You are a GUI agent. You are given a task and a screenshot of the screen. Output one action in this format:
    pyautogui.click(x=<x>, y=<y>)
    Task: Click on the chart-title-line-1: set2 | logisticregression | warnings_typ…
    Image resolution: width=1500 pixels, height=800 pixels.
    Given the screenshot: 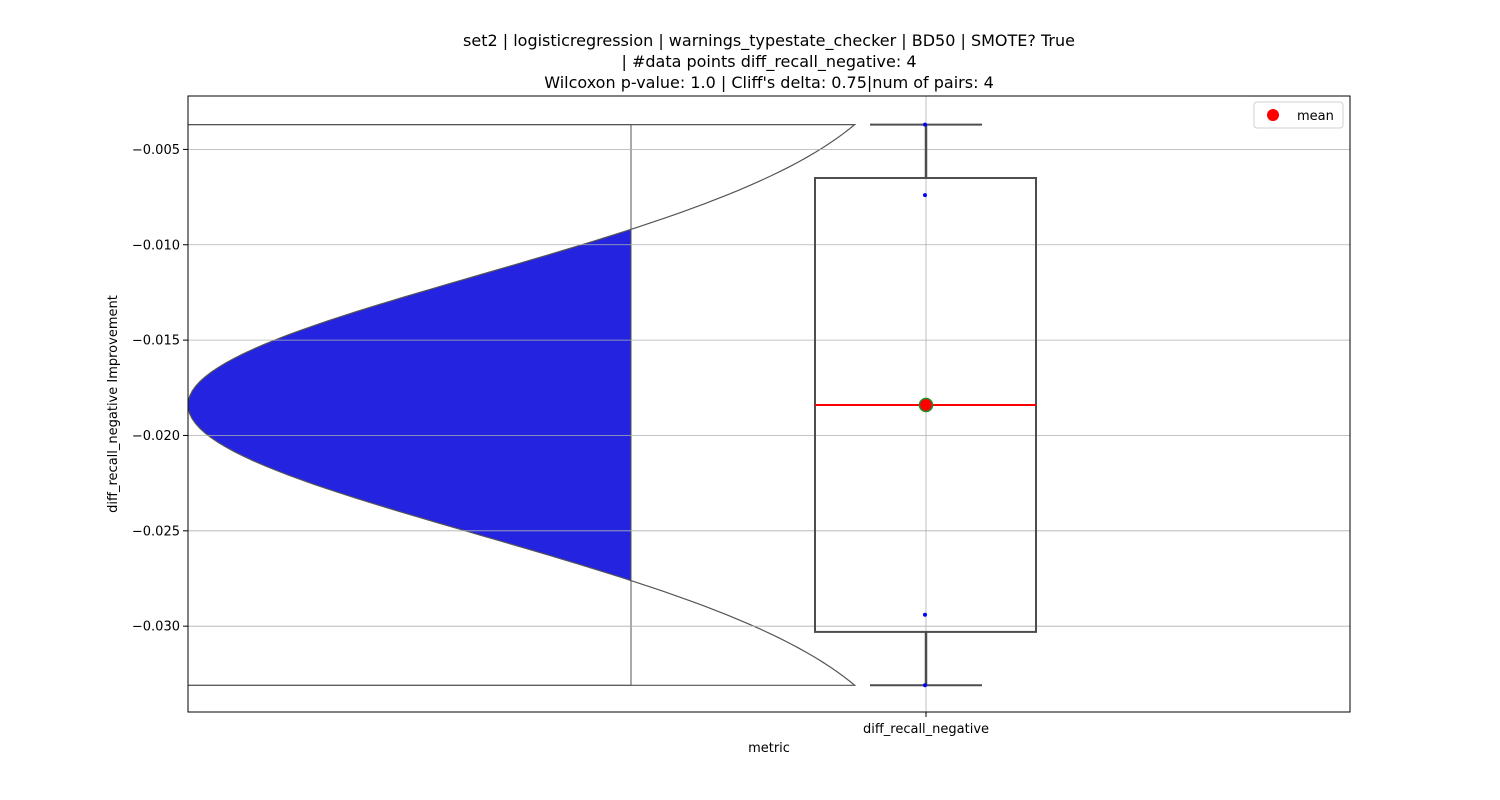 What is the action you would take?
    pyautogui.click(x=769, y=41)
    